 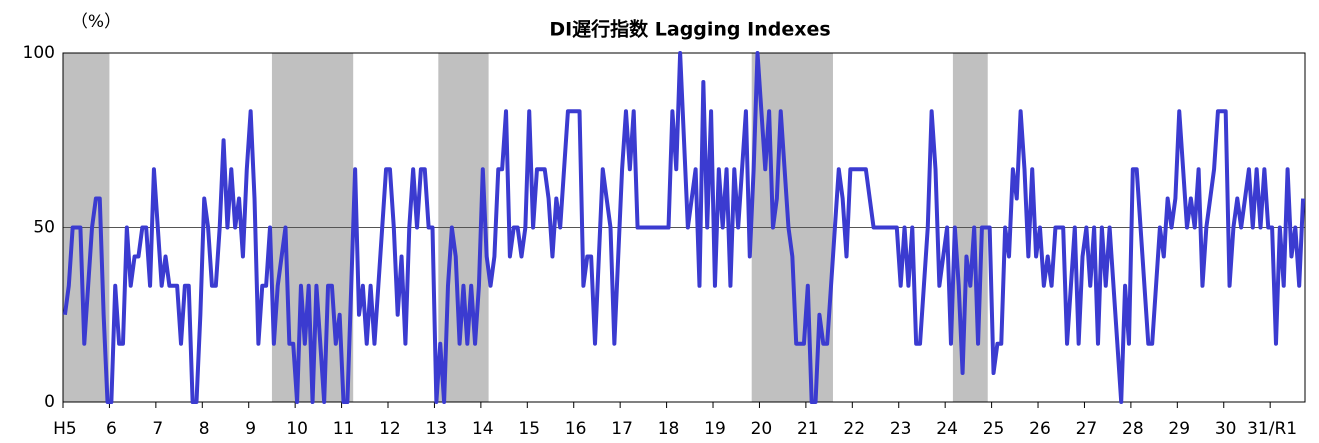 I want to click on y-tick-label: 50, so click(x=44, y=228).